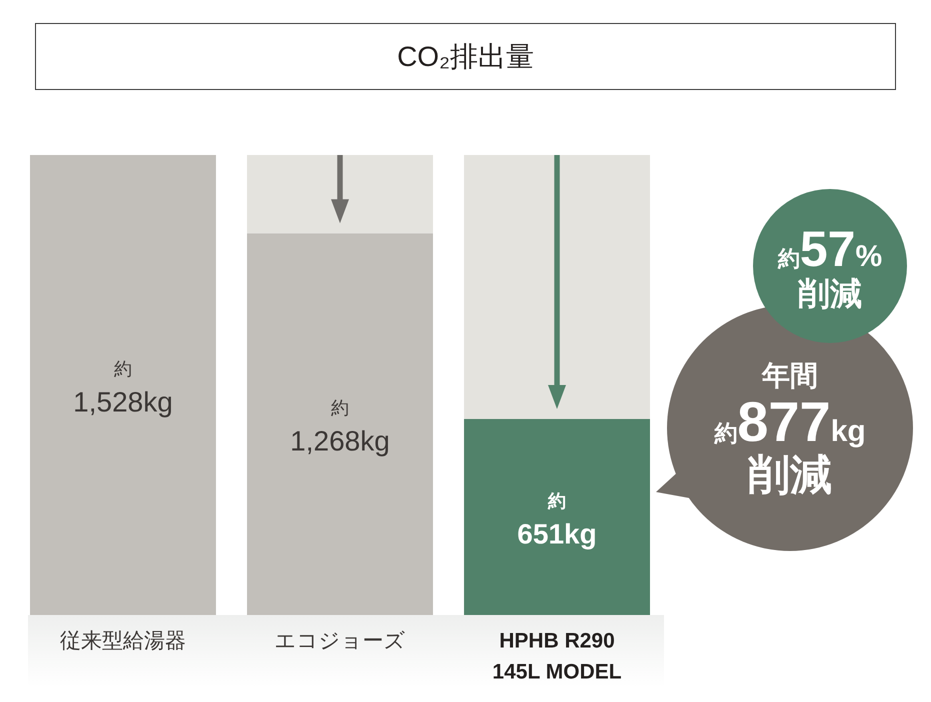 This screenshot has height=702, width=931. What do you see at coordinates (123, 641) in the screenshot?
I see `x-tick-label: 従来型給湯器` at bounding box center [123, 641].